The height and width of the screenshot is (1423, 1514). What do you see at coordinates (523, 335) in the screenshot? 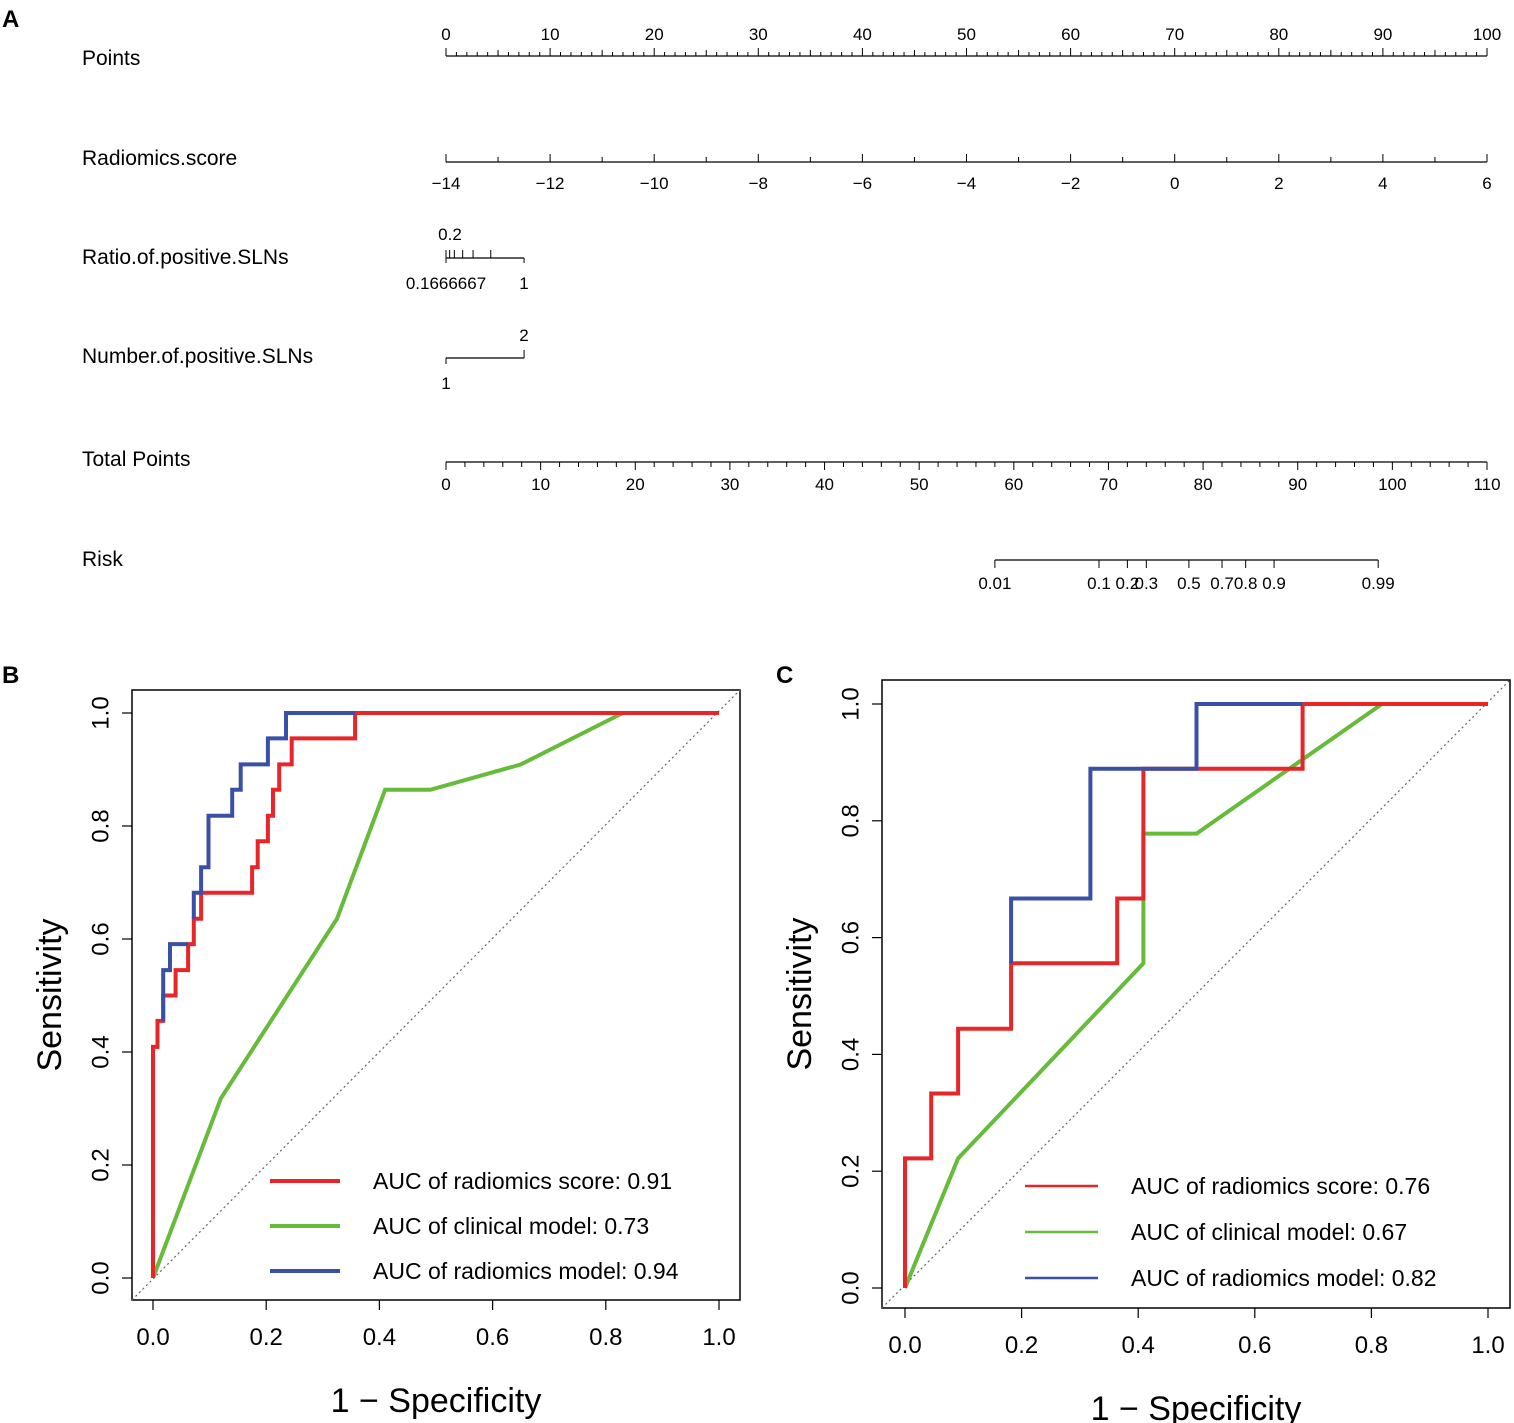
I see `number-tick-top: 2` at bounding box center [523, 335].